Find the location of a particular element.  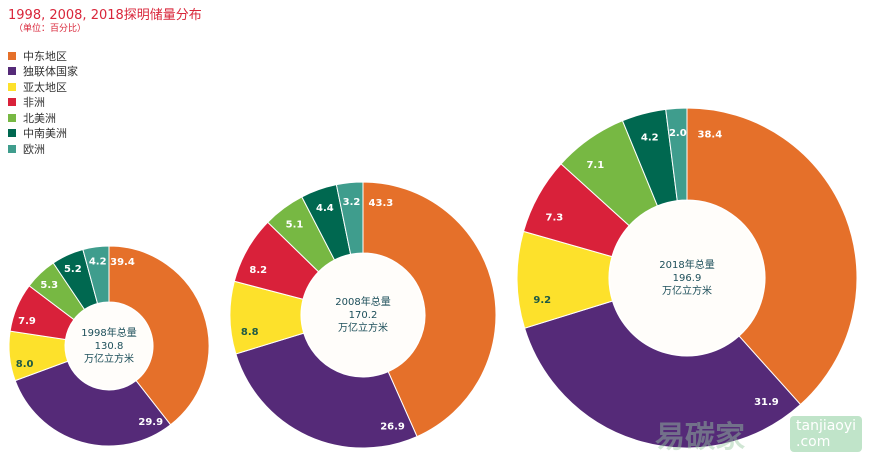

chart-subtitle: （单位：百分比） is located at coordinates (50, 29).